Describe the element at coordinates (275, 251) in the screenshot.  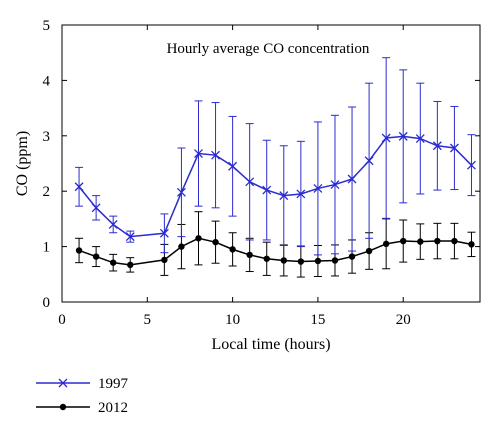
I see `series-line` at that location.